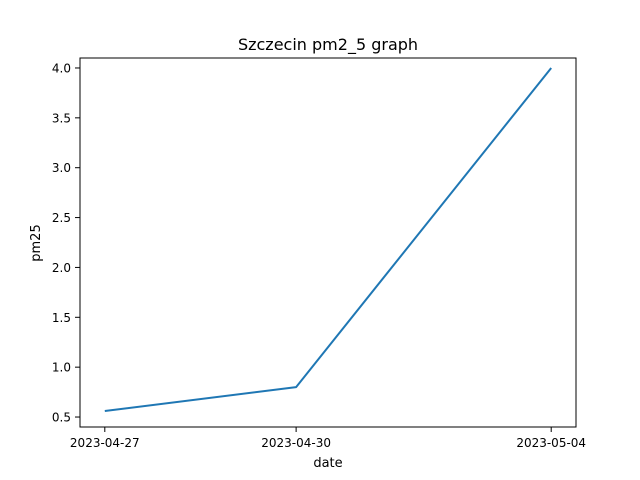 Image resolution: width=640 pixels, height=480 pixels. Describe the element at coordinates (61, 118) in the screenshot. I see `y-tick-label: 3.5` at that location.